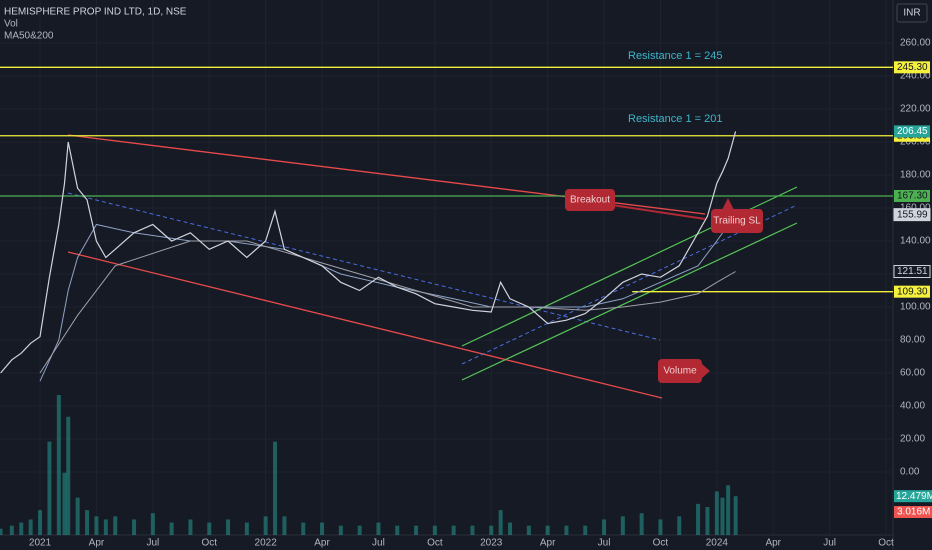 This screenshot has width=932, height=550. I want to click on volume-ma-tag, so click(913, 512).